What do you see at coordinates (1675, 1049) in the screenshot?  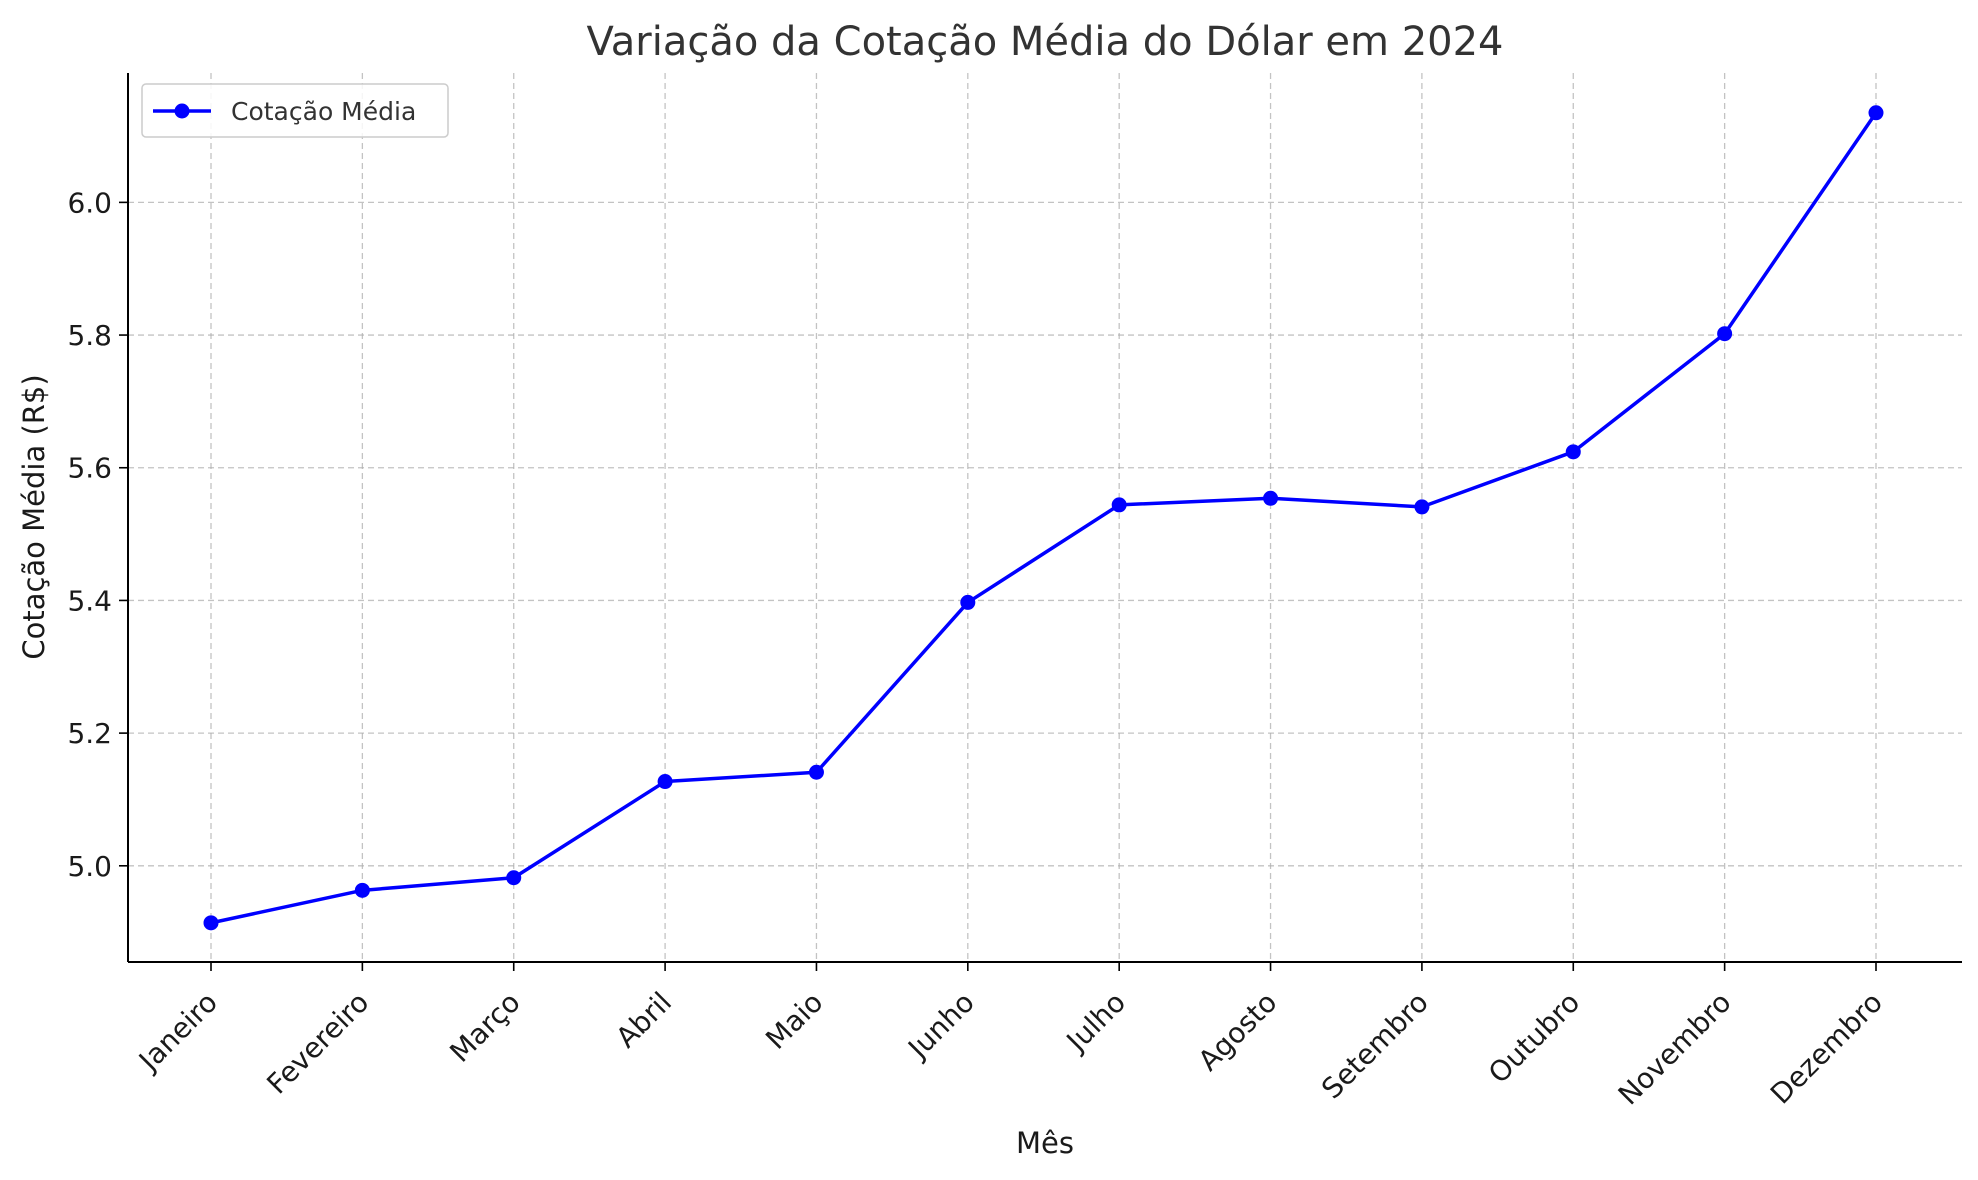 I see `x-tick-label: Novembro` at bounding box center [1675, 1049].